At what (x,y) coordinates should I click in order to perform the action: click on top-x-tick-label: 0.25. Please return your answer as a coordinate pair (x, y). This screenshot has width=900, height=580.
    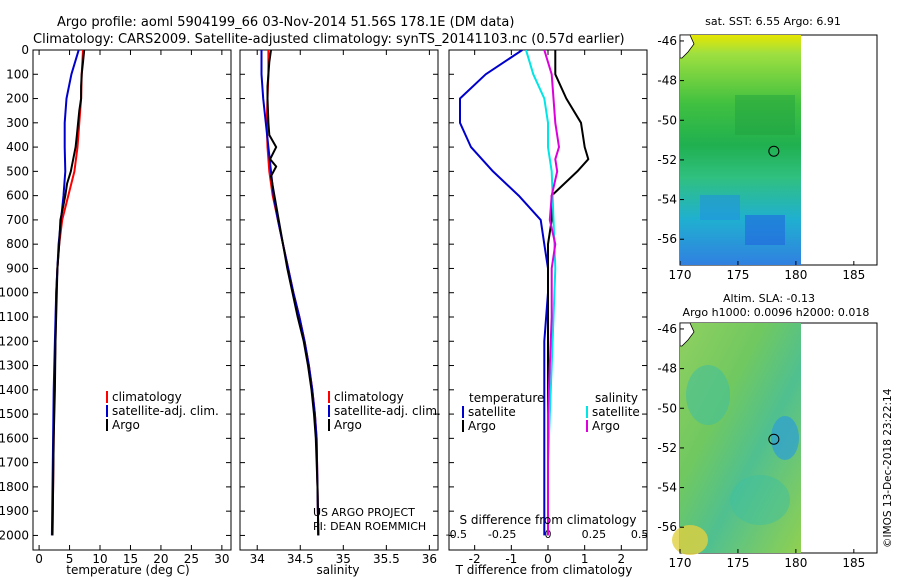
    Looking at the image, I should click on (594, 534).